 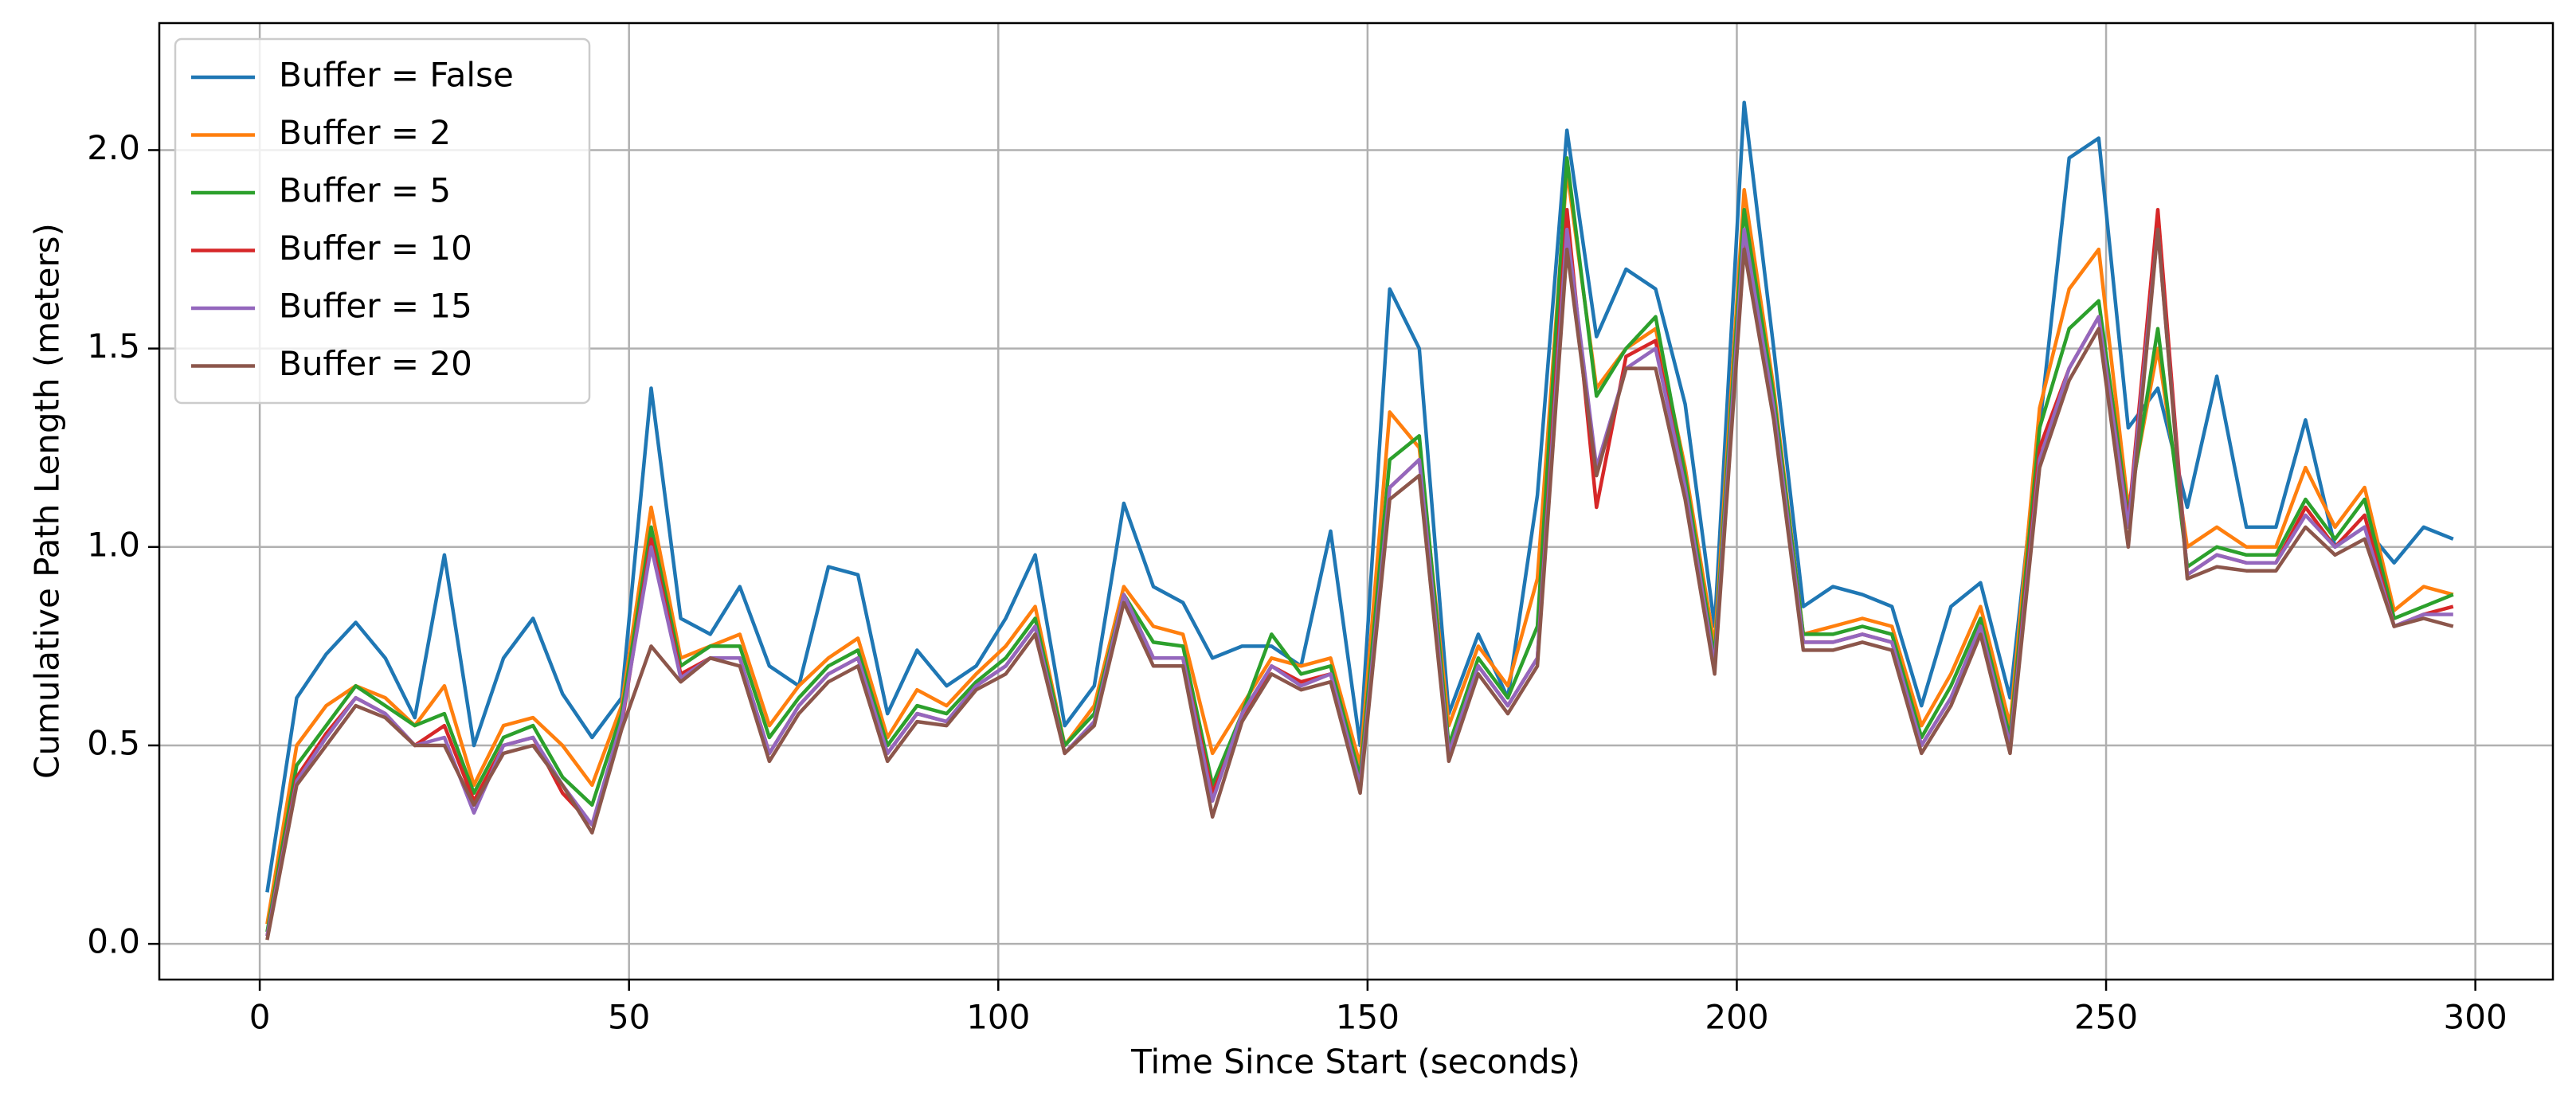 I want to click on legend-label: Buffer = False, so click(x=396, y=75).